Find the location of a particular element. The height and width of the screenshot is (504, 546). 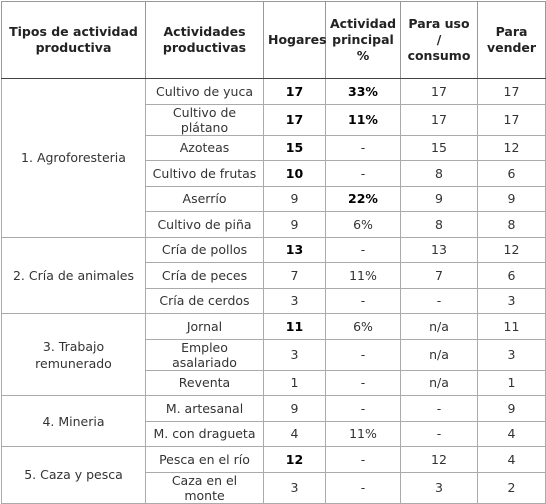

table-row: 5. Caza y pesca Pesca en el río 12-12 4 is located at coordinates (273, 475).